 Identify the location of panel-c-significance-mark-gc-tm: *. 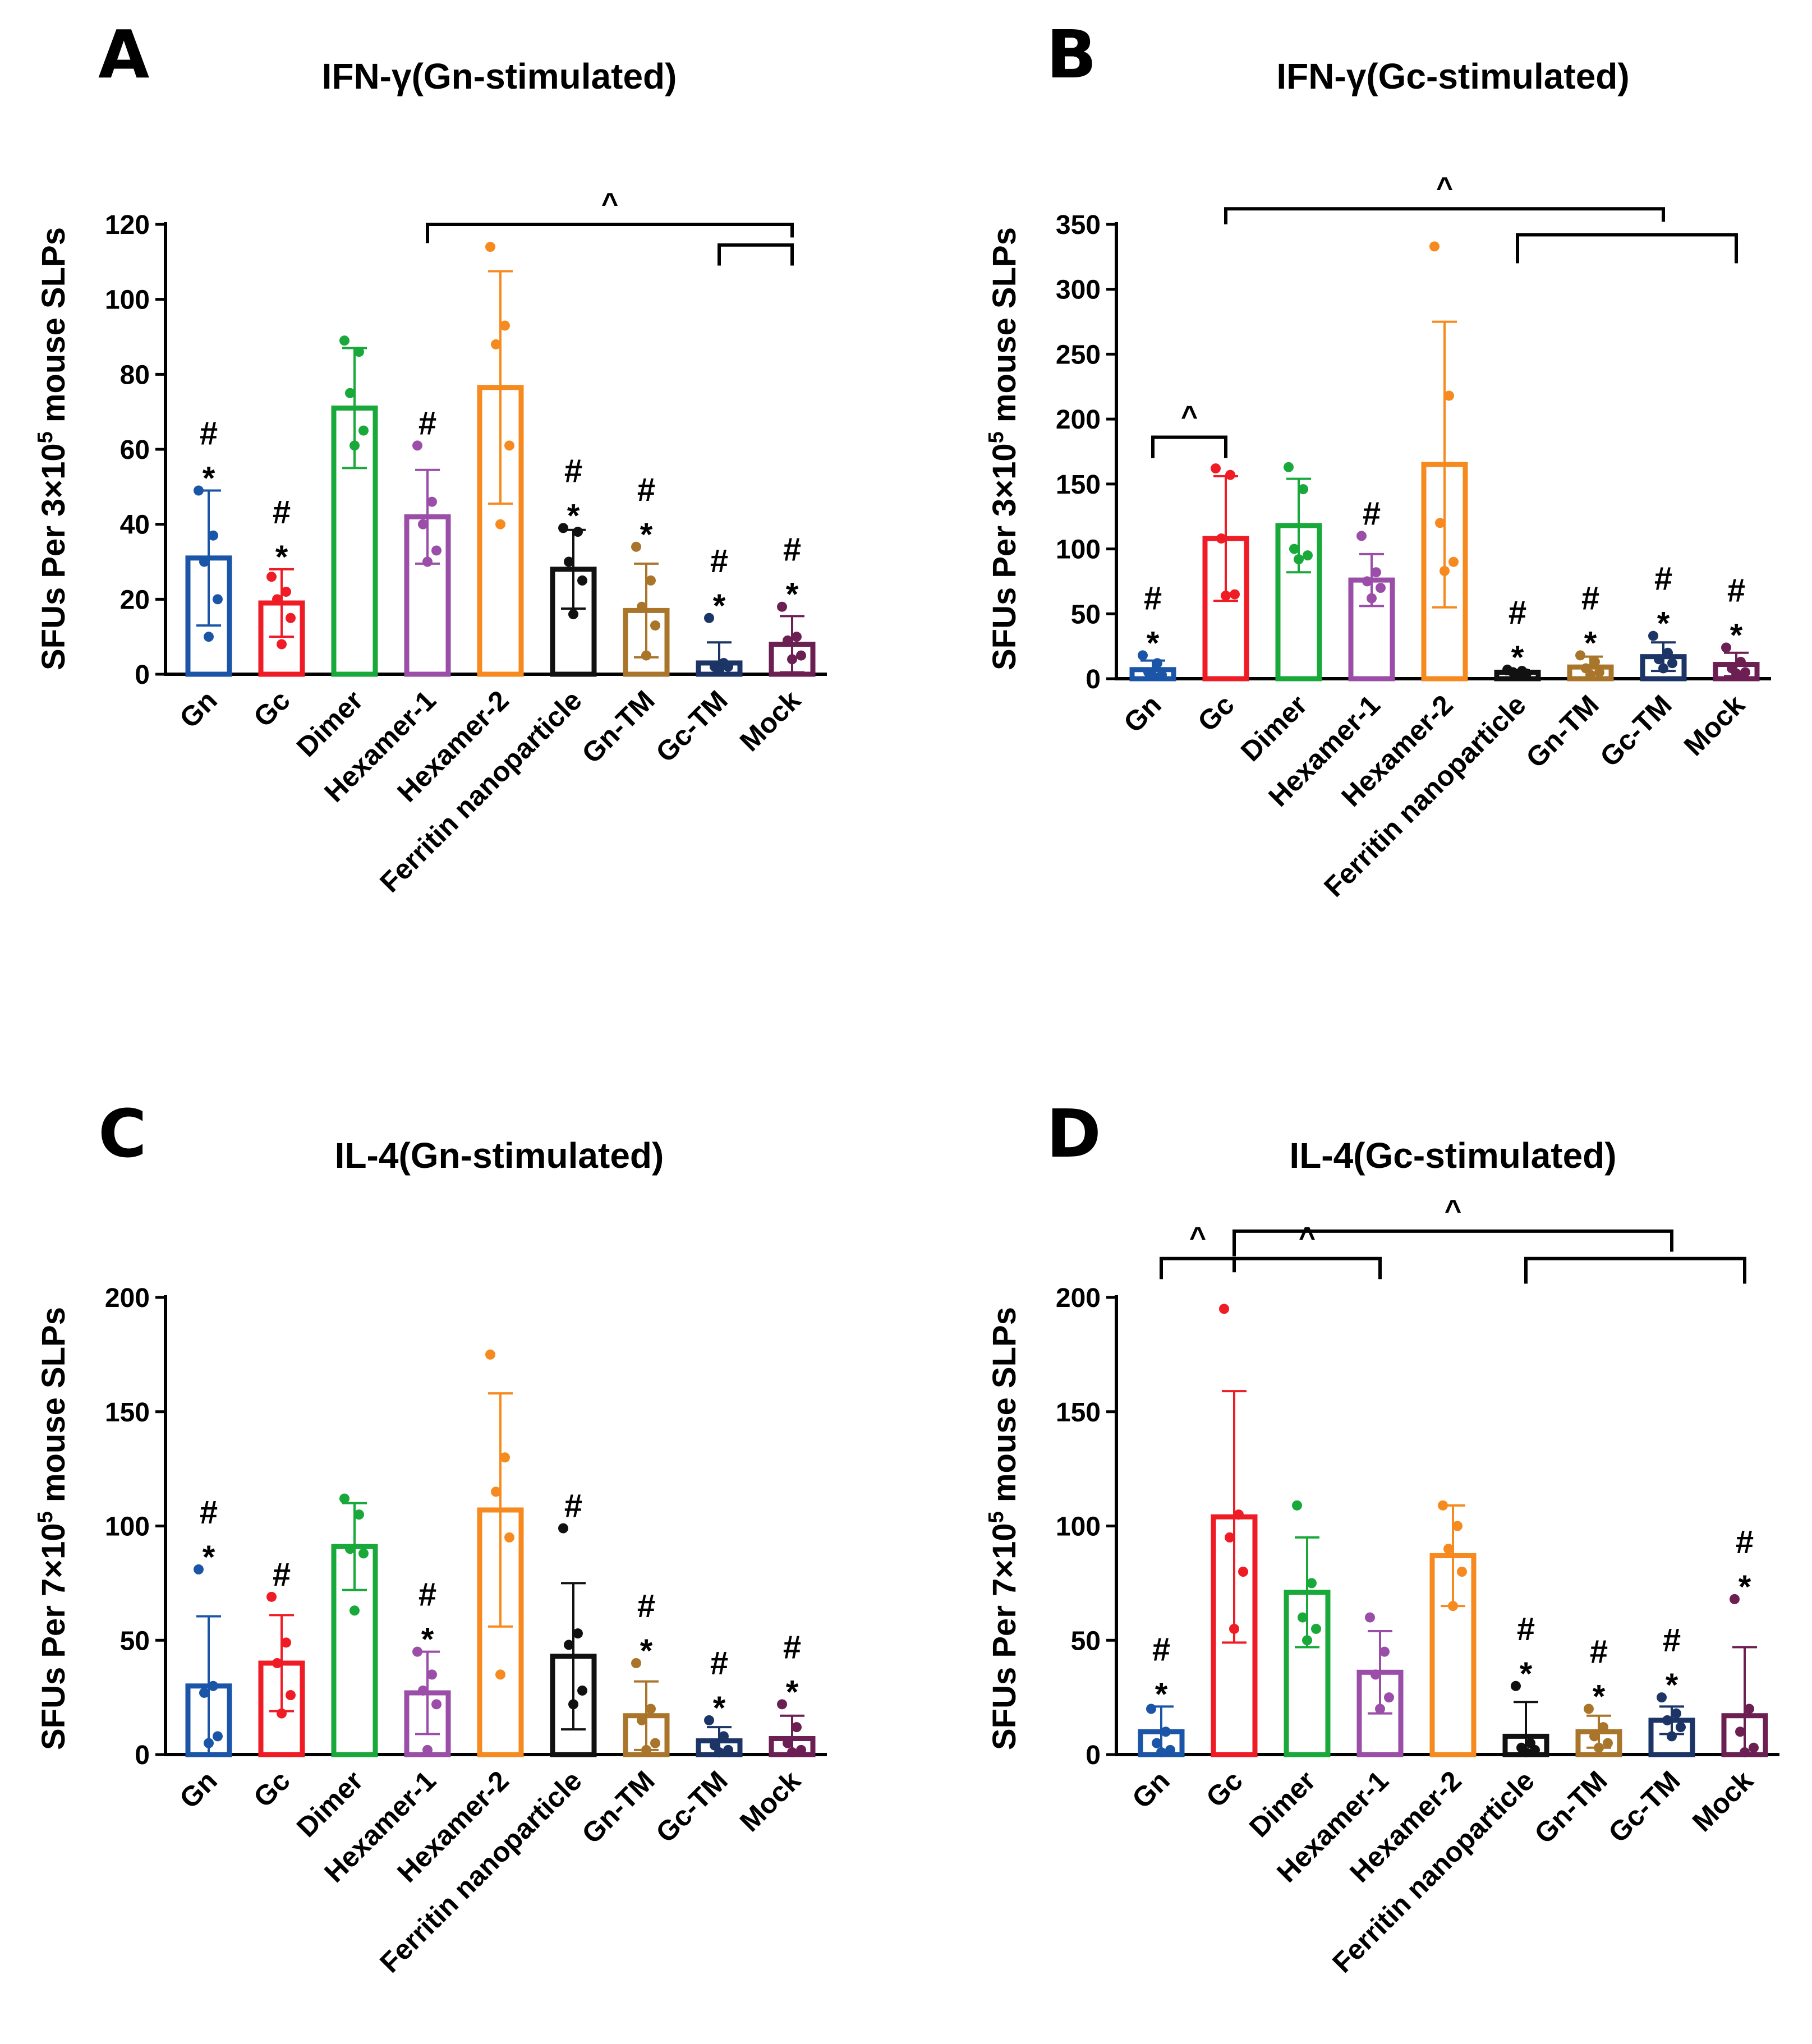
(719, 1709).